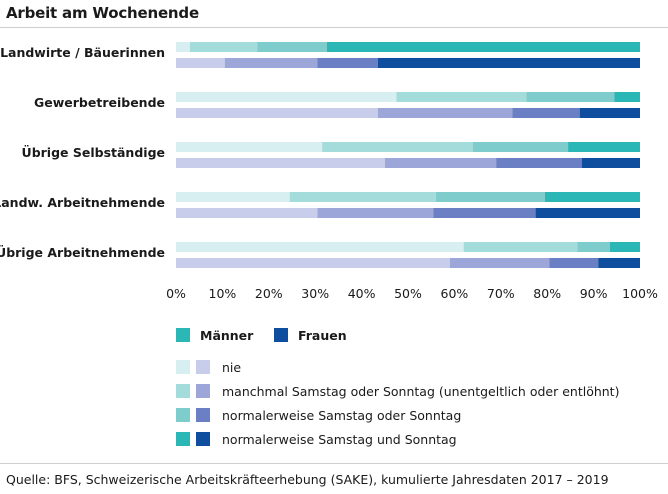 This screenshot has height=494, width=668. I want to click on legend-label-maenner: Männer, so click(227, 335).